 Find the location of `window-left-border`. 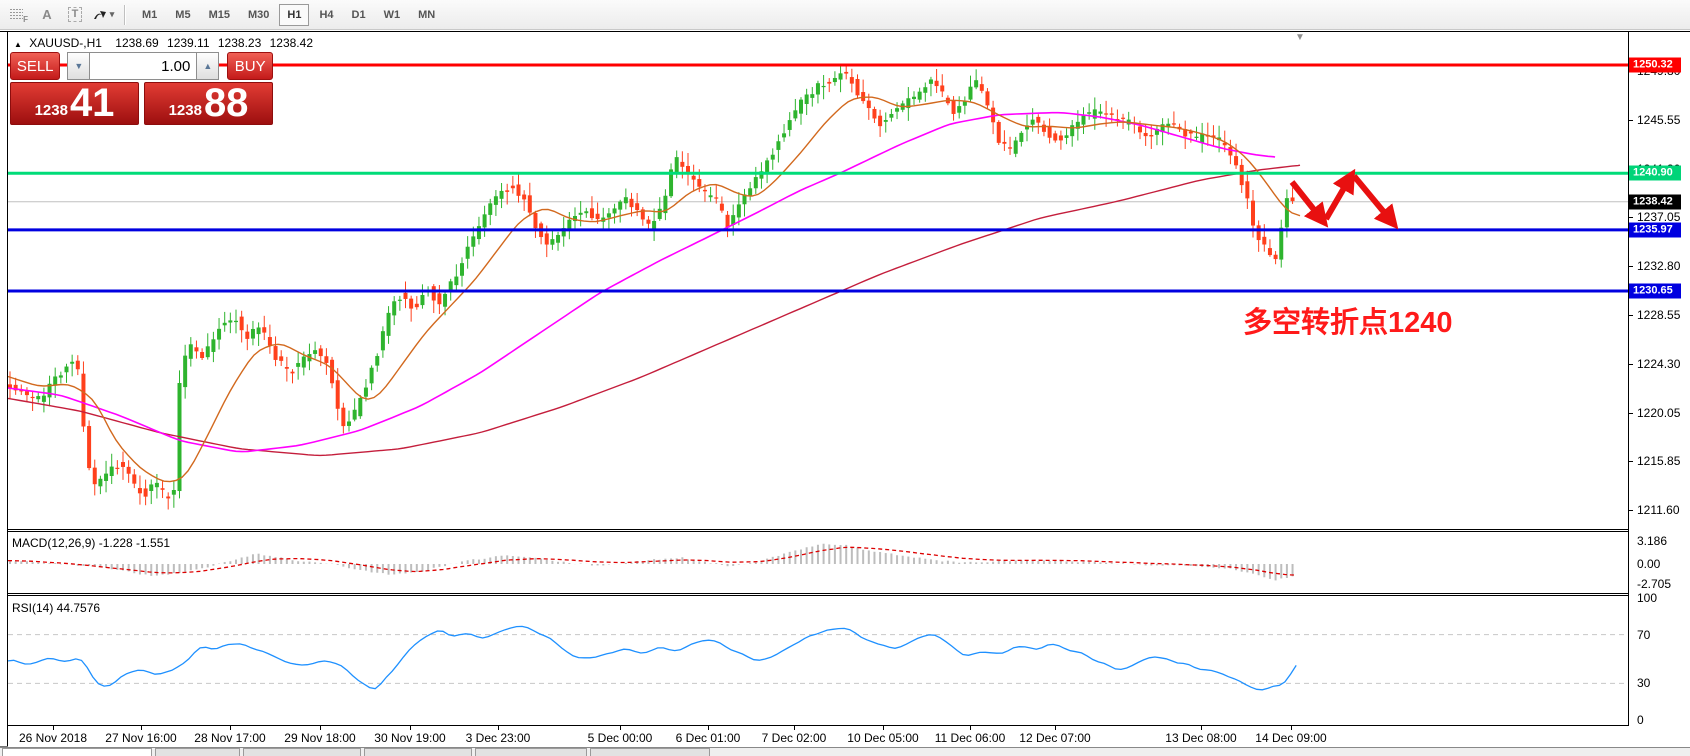

window-left-border is located at coordinates (7, 393).